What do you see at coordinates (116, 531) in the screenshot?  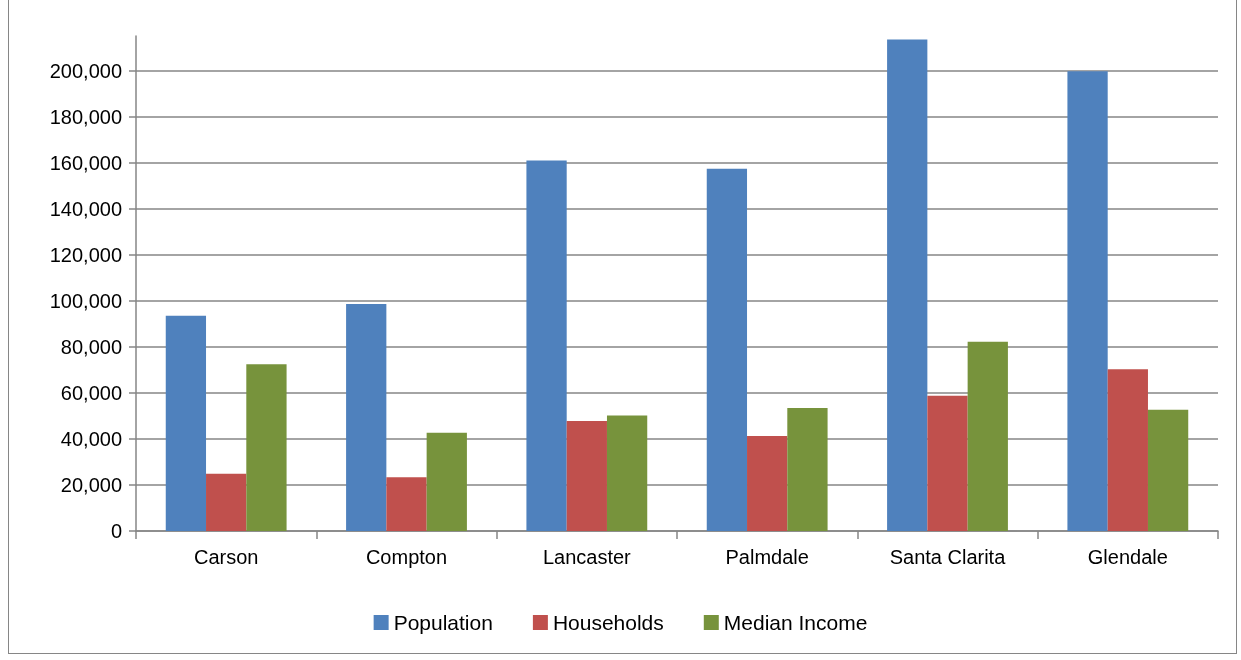 I see `y-tick-label: 0` at bounding box center [116, 531].